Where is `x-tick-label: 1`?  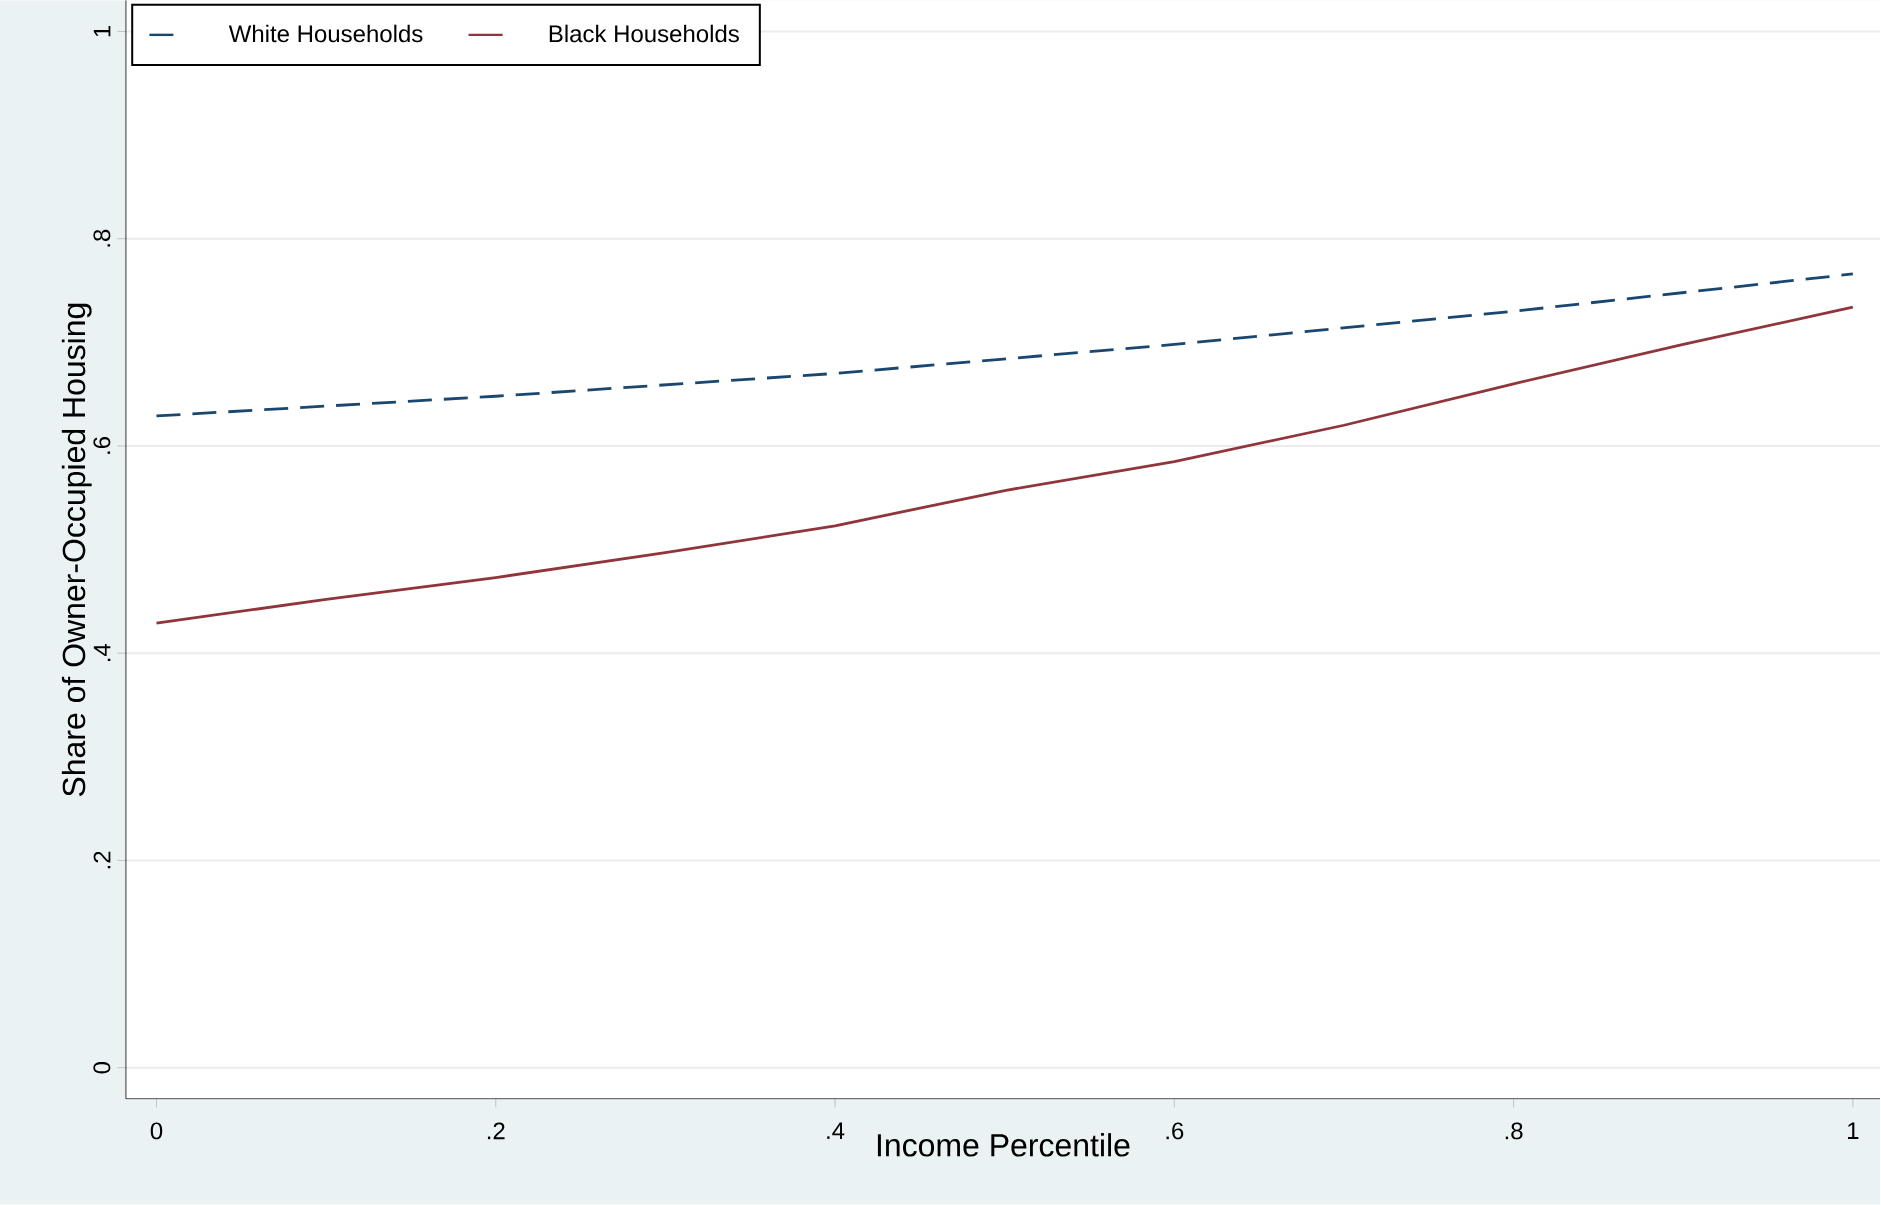
x-tick-label: 1 is located at coordinates (1853, 1131).